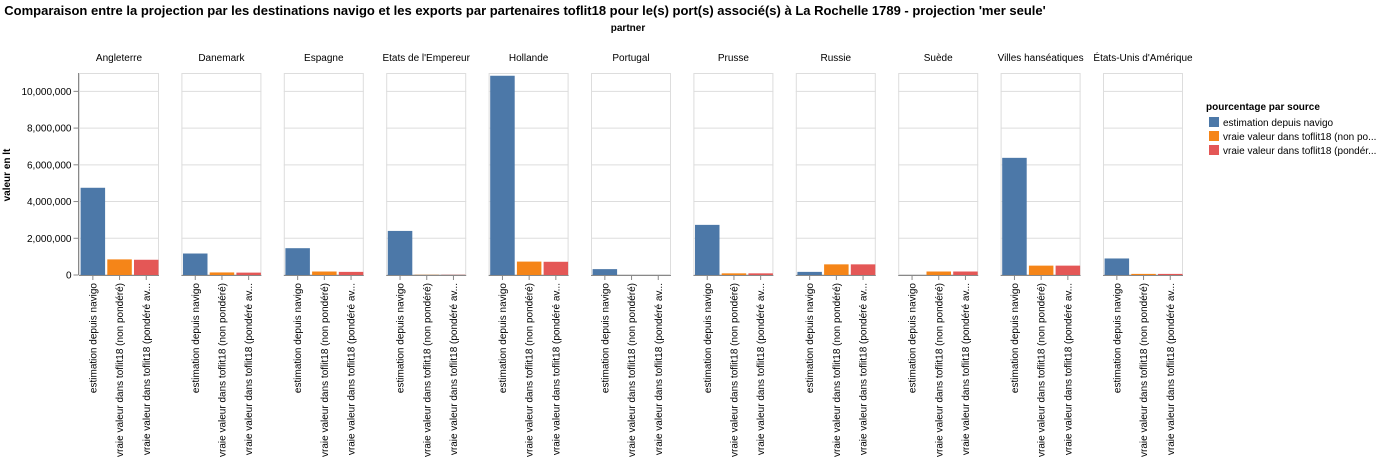 Image resolution: width=1384 pixels, height=462 pixels. Describe the element at coordinates (1278, 123) in the screenshot. I see `legend-label: estimation depuis navigo` at that location.